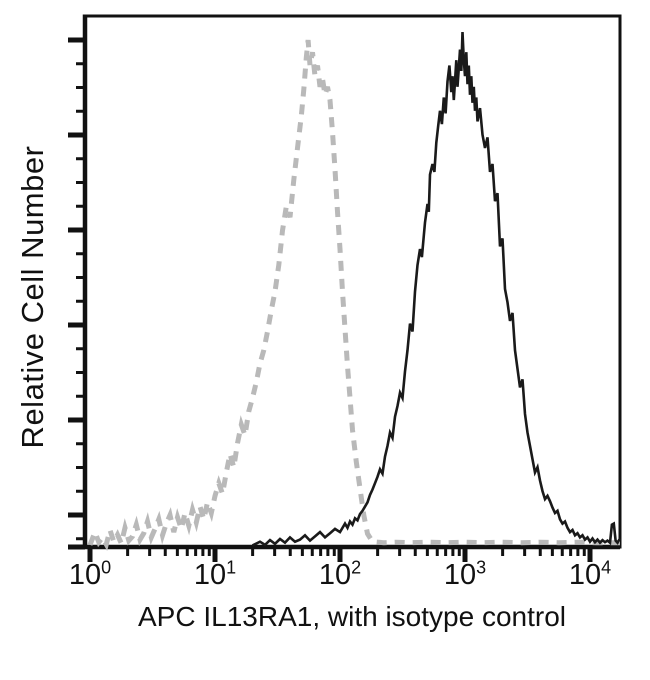 This screenshot has width=650, height=680. What do you see at coordinates (356, 567) in the screenshot?
I see `tick-exponent: 2` at bounding box center [356, 567].